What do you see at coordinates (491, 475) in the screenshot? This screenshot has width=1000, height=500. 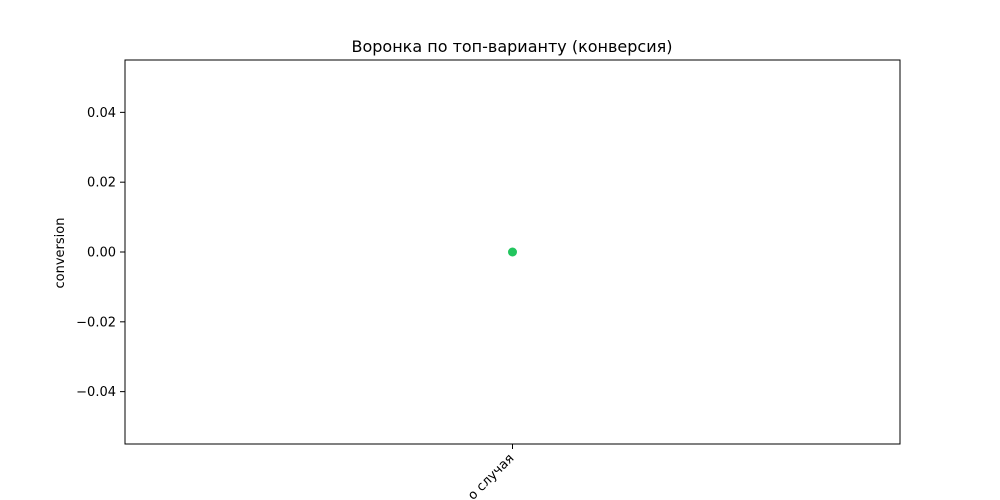 I see `x-tick-label: о случая` at bounding box center [491, 475].